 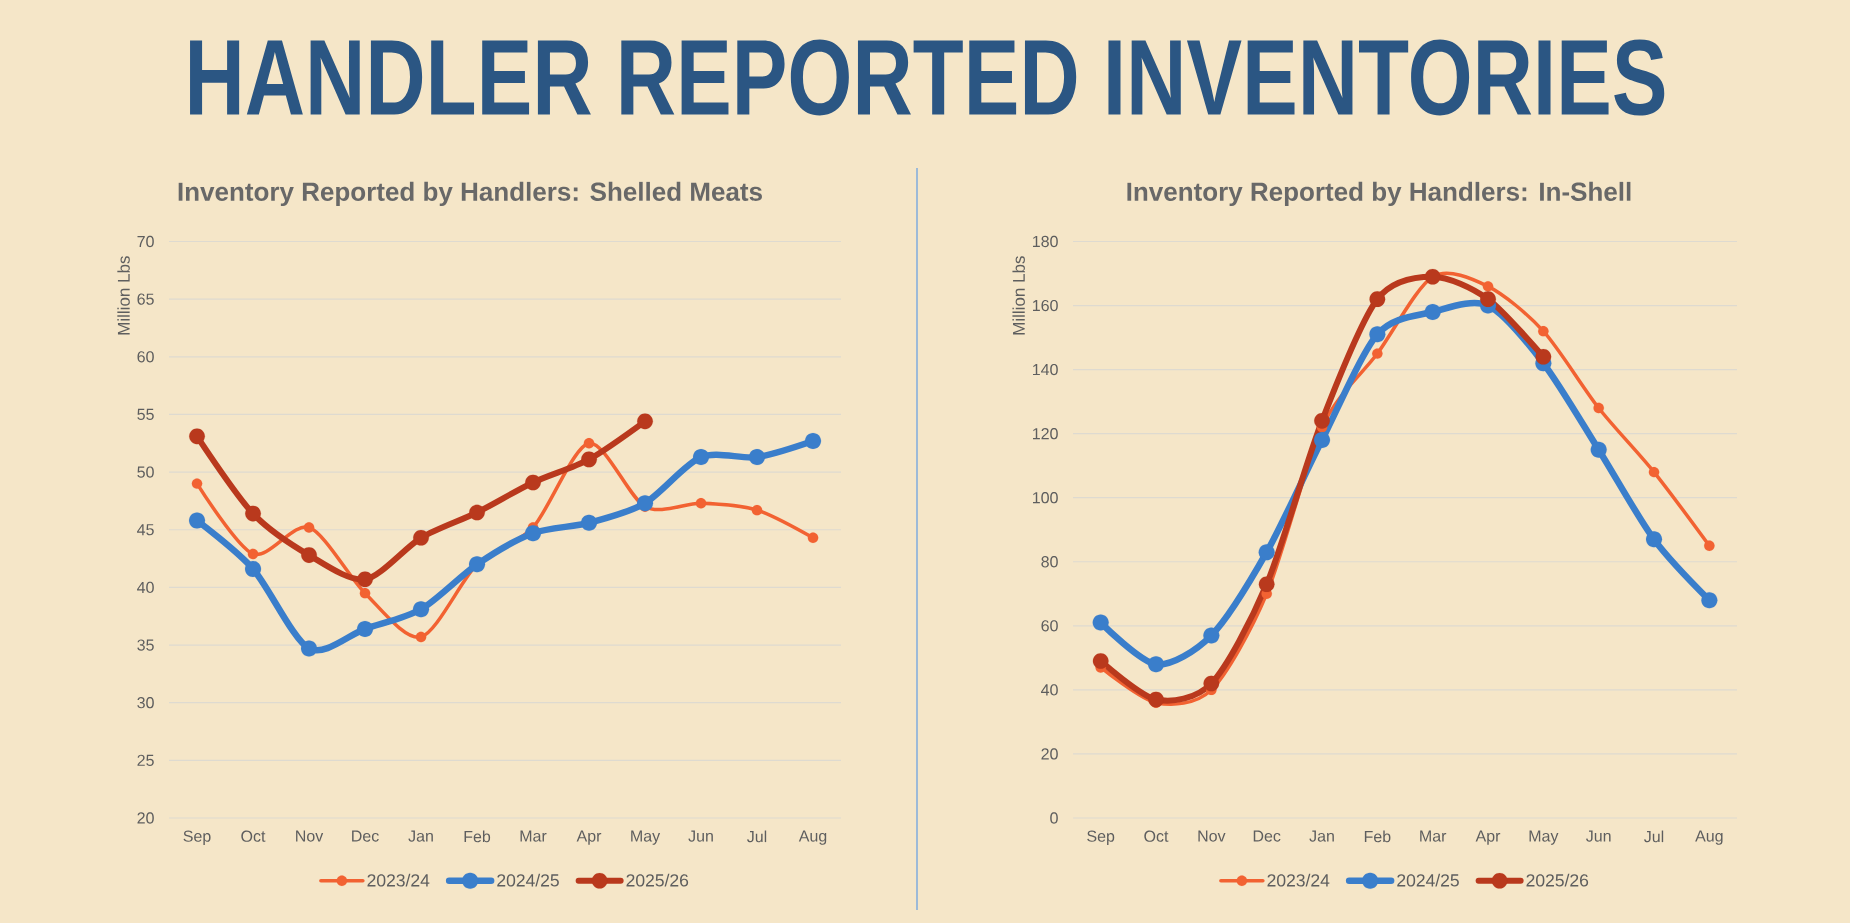 What do you see at coordinates (145, 645) in the screenshot?
I see `y-tick-label: 35` at bounding box center [145, 645].